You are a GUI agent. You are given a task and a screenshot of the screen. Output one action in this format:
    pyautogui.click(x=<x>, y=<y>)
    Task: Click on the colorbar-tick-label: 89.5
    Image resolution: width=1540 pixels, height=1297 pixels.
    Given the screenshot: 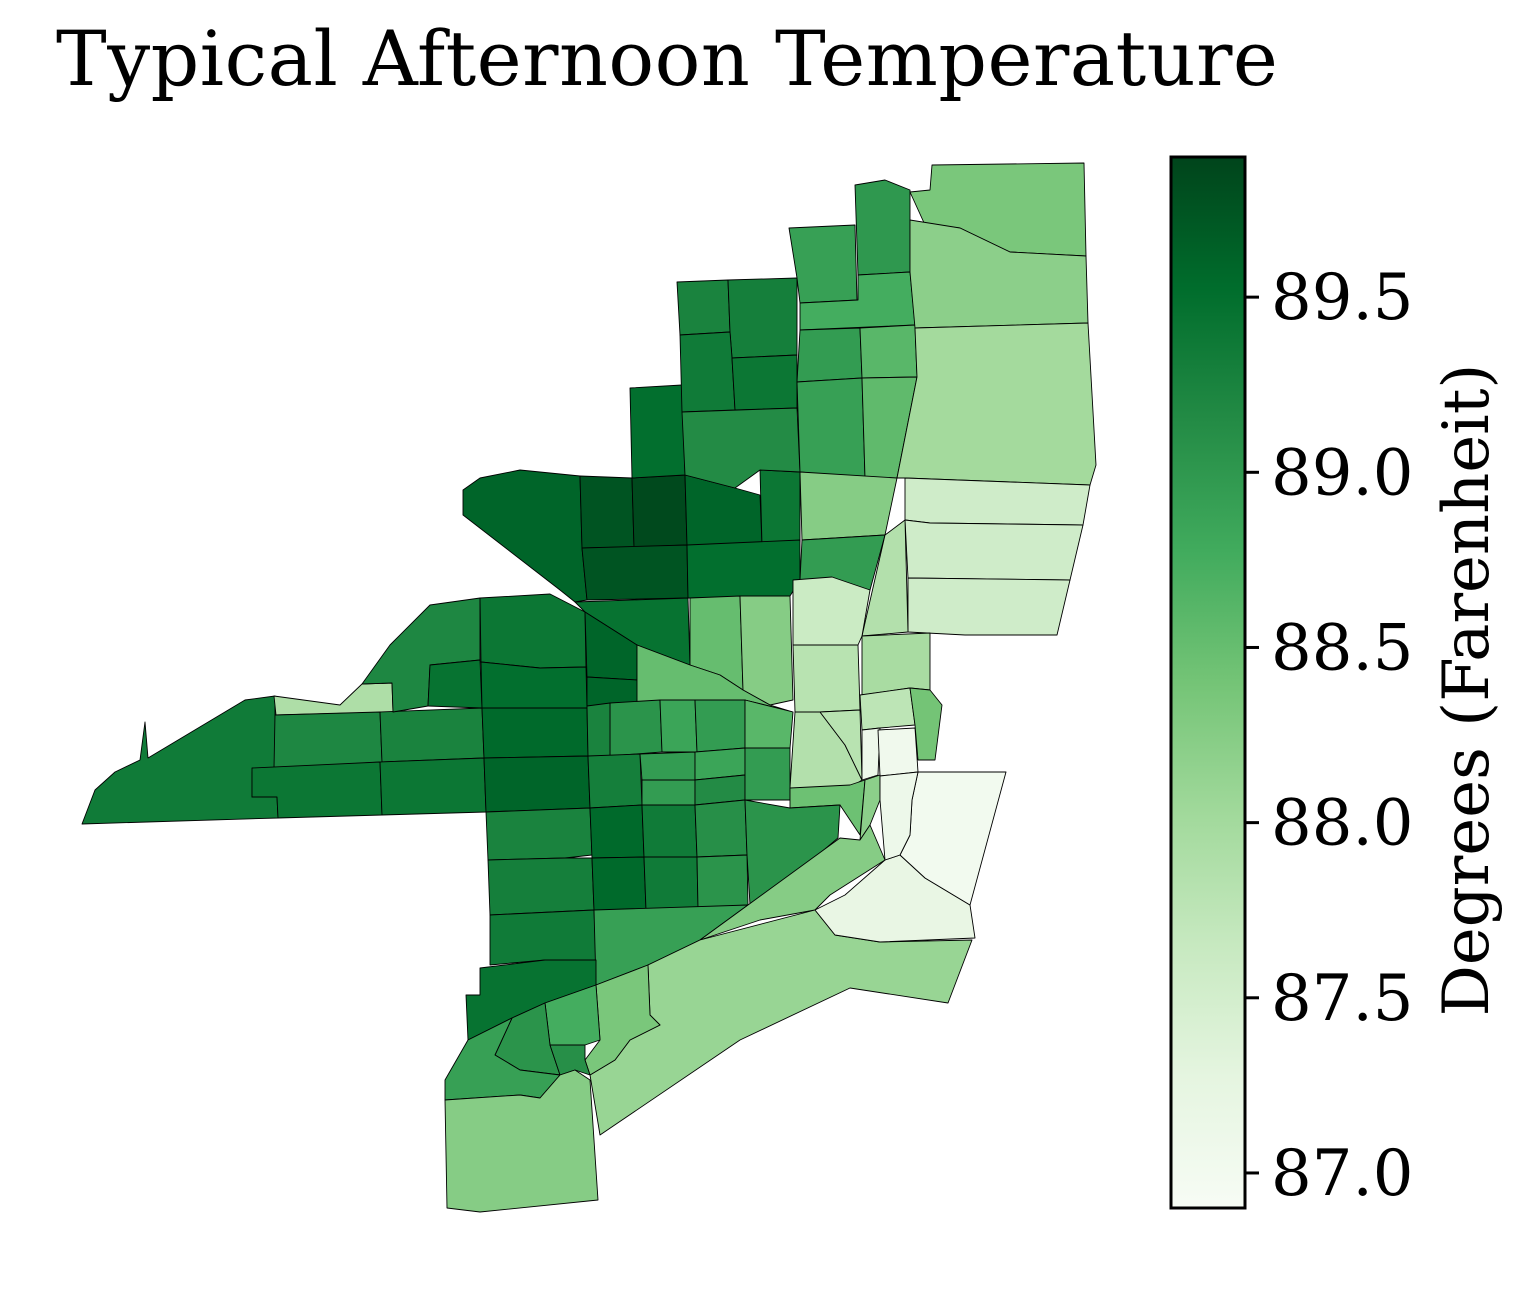 What is the action you would take?
    pyautogui.click(x=1342, y=298)
    